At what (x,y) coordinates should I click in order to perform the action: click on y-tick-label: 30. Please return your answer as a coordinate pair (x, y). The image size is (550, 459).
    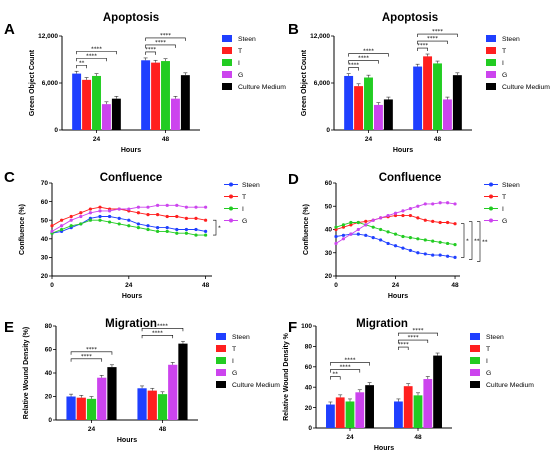
    Looking at the image, I should click on (329, 253).